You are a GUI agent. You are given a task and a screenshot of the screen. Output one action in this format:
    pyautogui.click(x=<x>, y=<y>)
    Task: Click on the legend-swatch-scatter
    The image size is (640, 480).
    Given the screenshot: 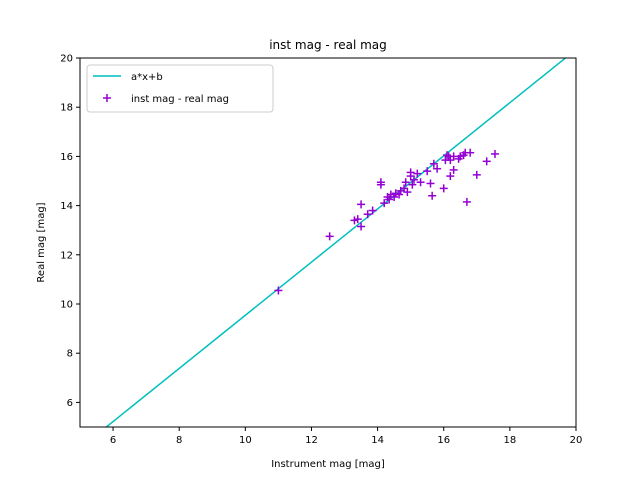 What is the action you would take?
    pyautogui.click(x=107, y=98)
    